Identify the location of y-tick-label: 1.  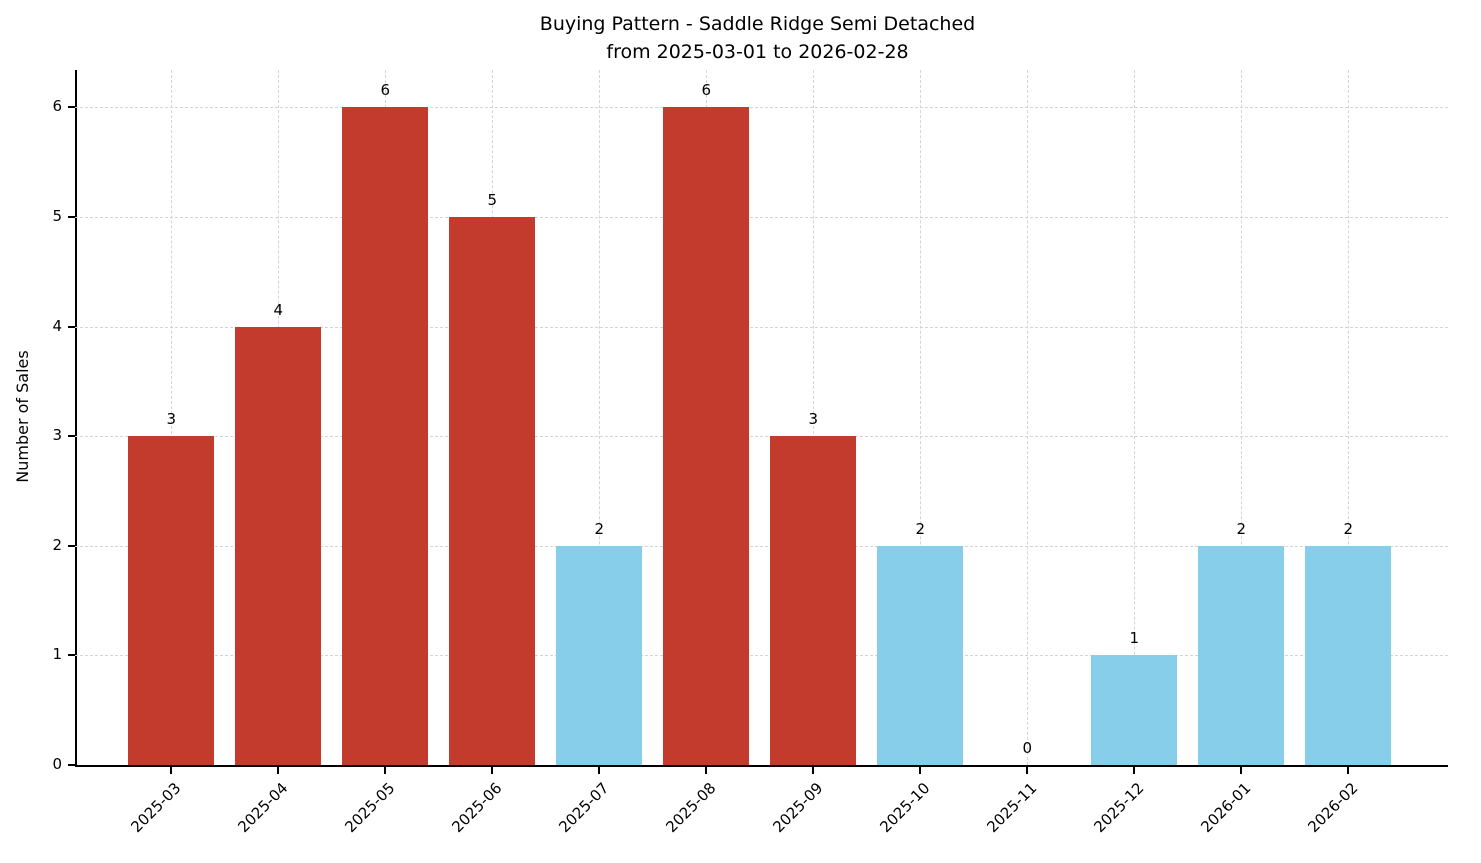
(57, 654).